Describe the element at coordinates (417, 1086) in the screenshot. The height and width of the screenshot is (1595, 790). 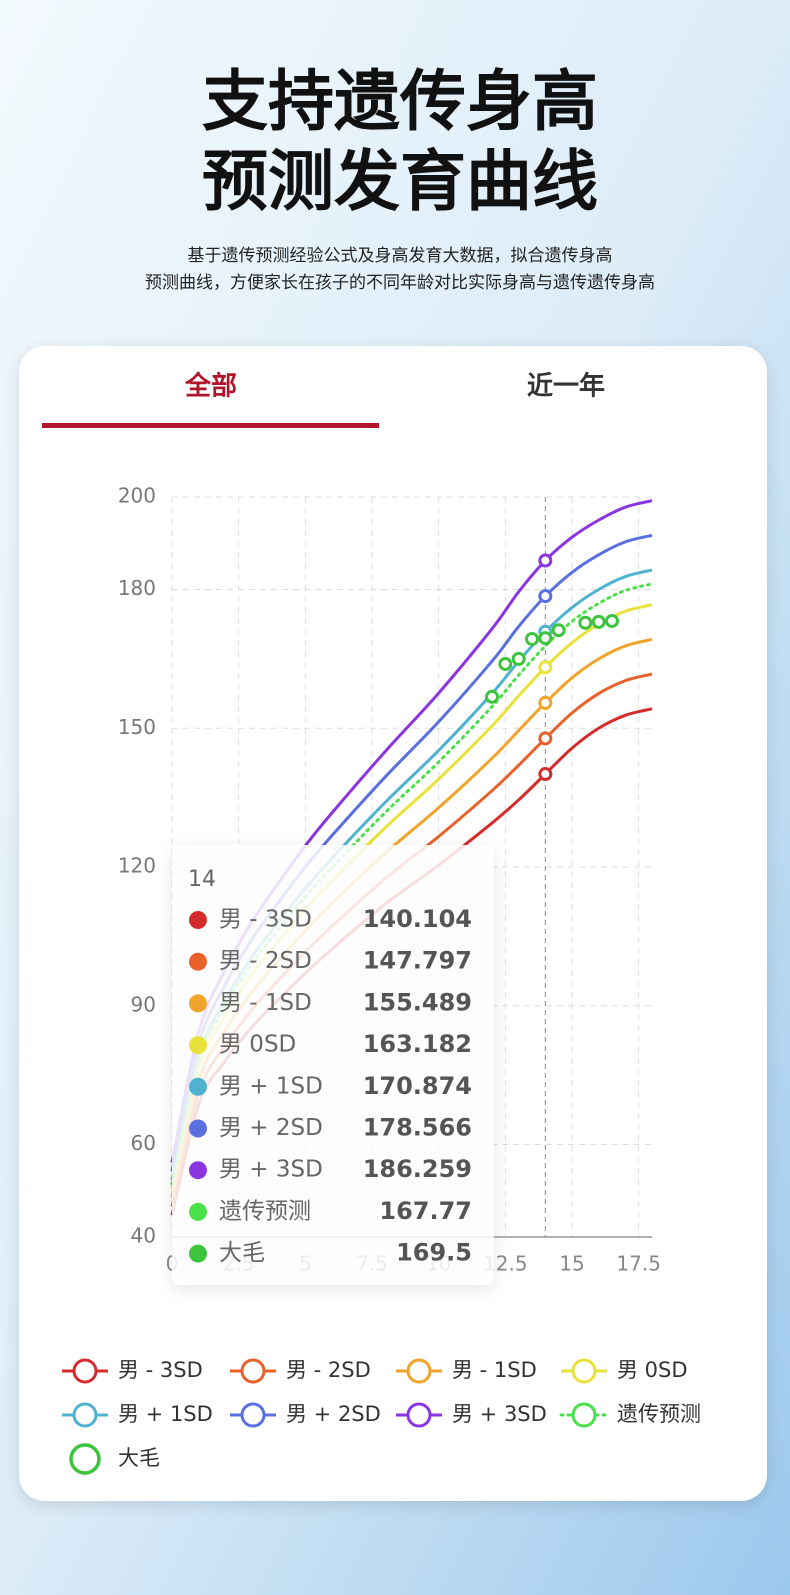
I see `tooltip-value: 170.874` at that location.